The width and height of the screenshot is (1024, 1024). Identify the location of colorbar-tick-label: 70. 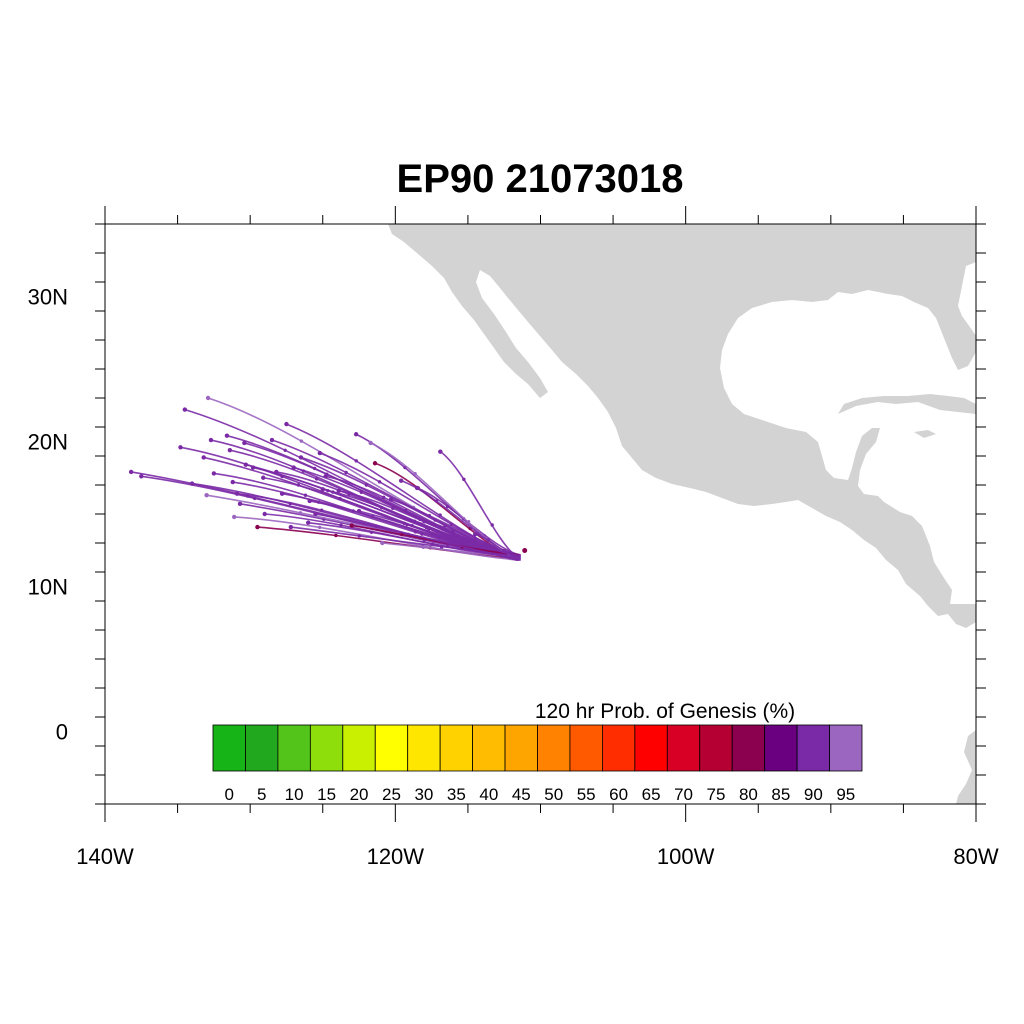
(683, 794).